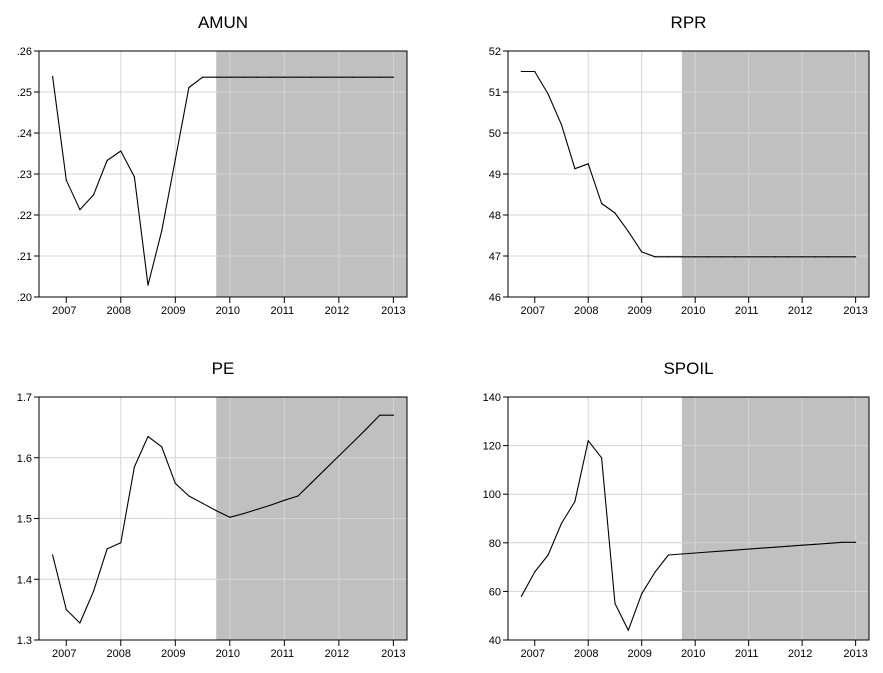 The image size is (883, 673). What do you see at coordinates (24, 216) in the screenshot?
I see `y-tick-label: .22` at bounding box center [24, 216].